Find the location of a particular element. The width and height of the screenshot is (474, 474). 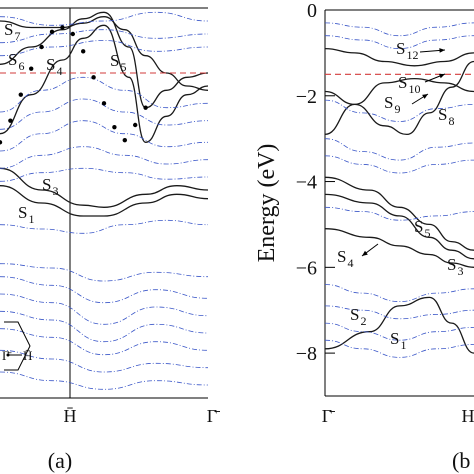

panel-b-state-label-12: S12 is located at coordinates (407, 50).